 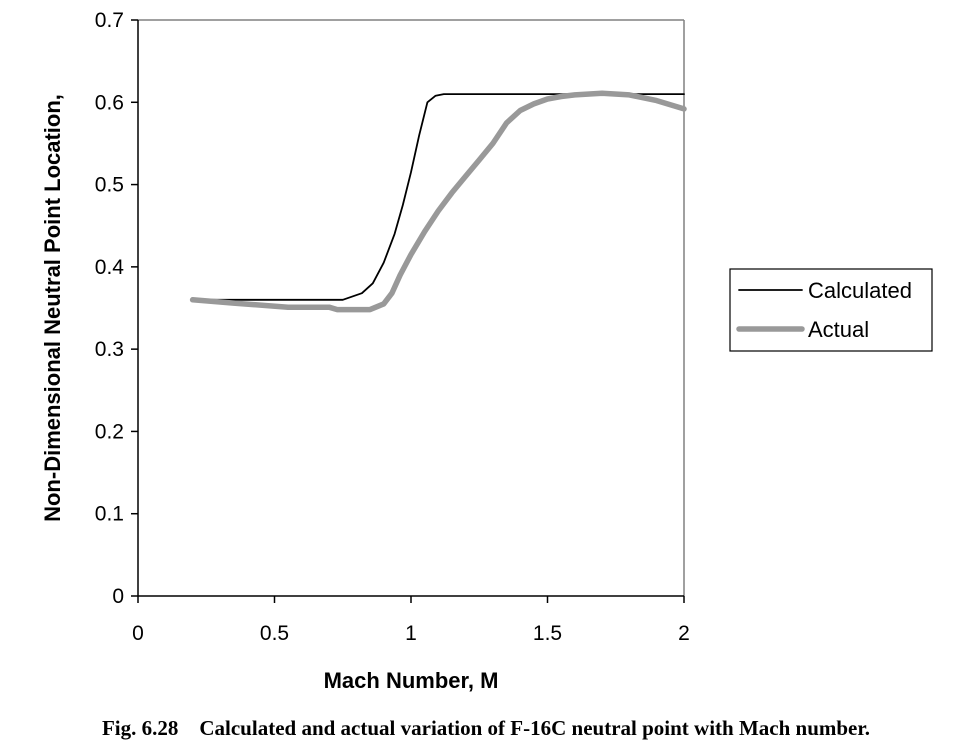 I want to click on x-tick-label: 1.5, so click(x=547, y=633).